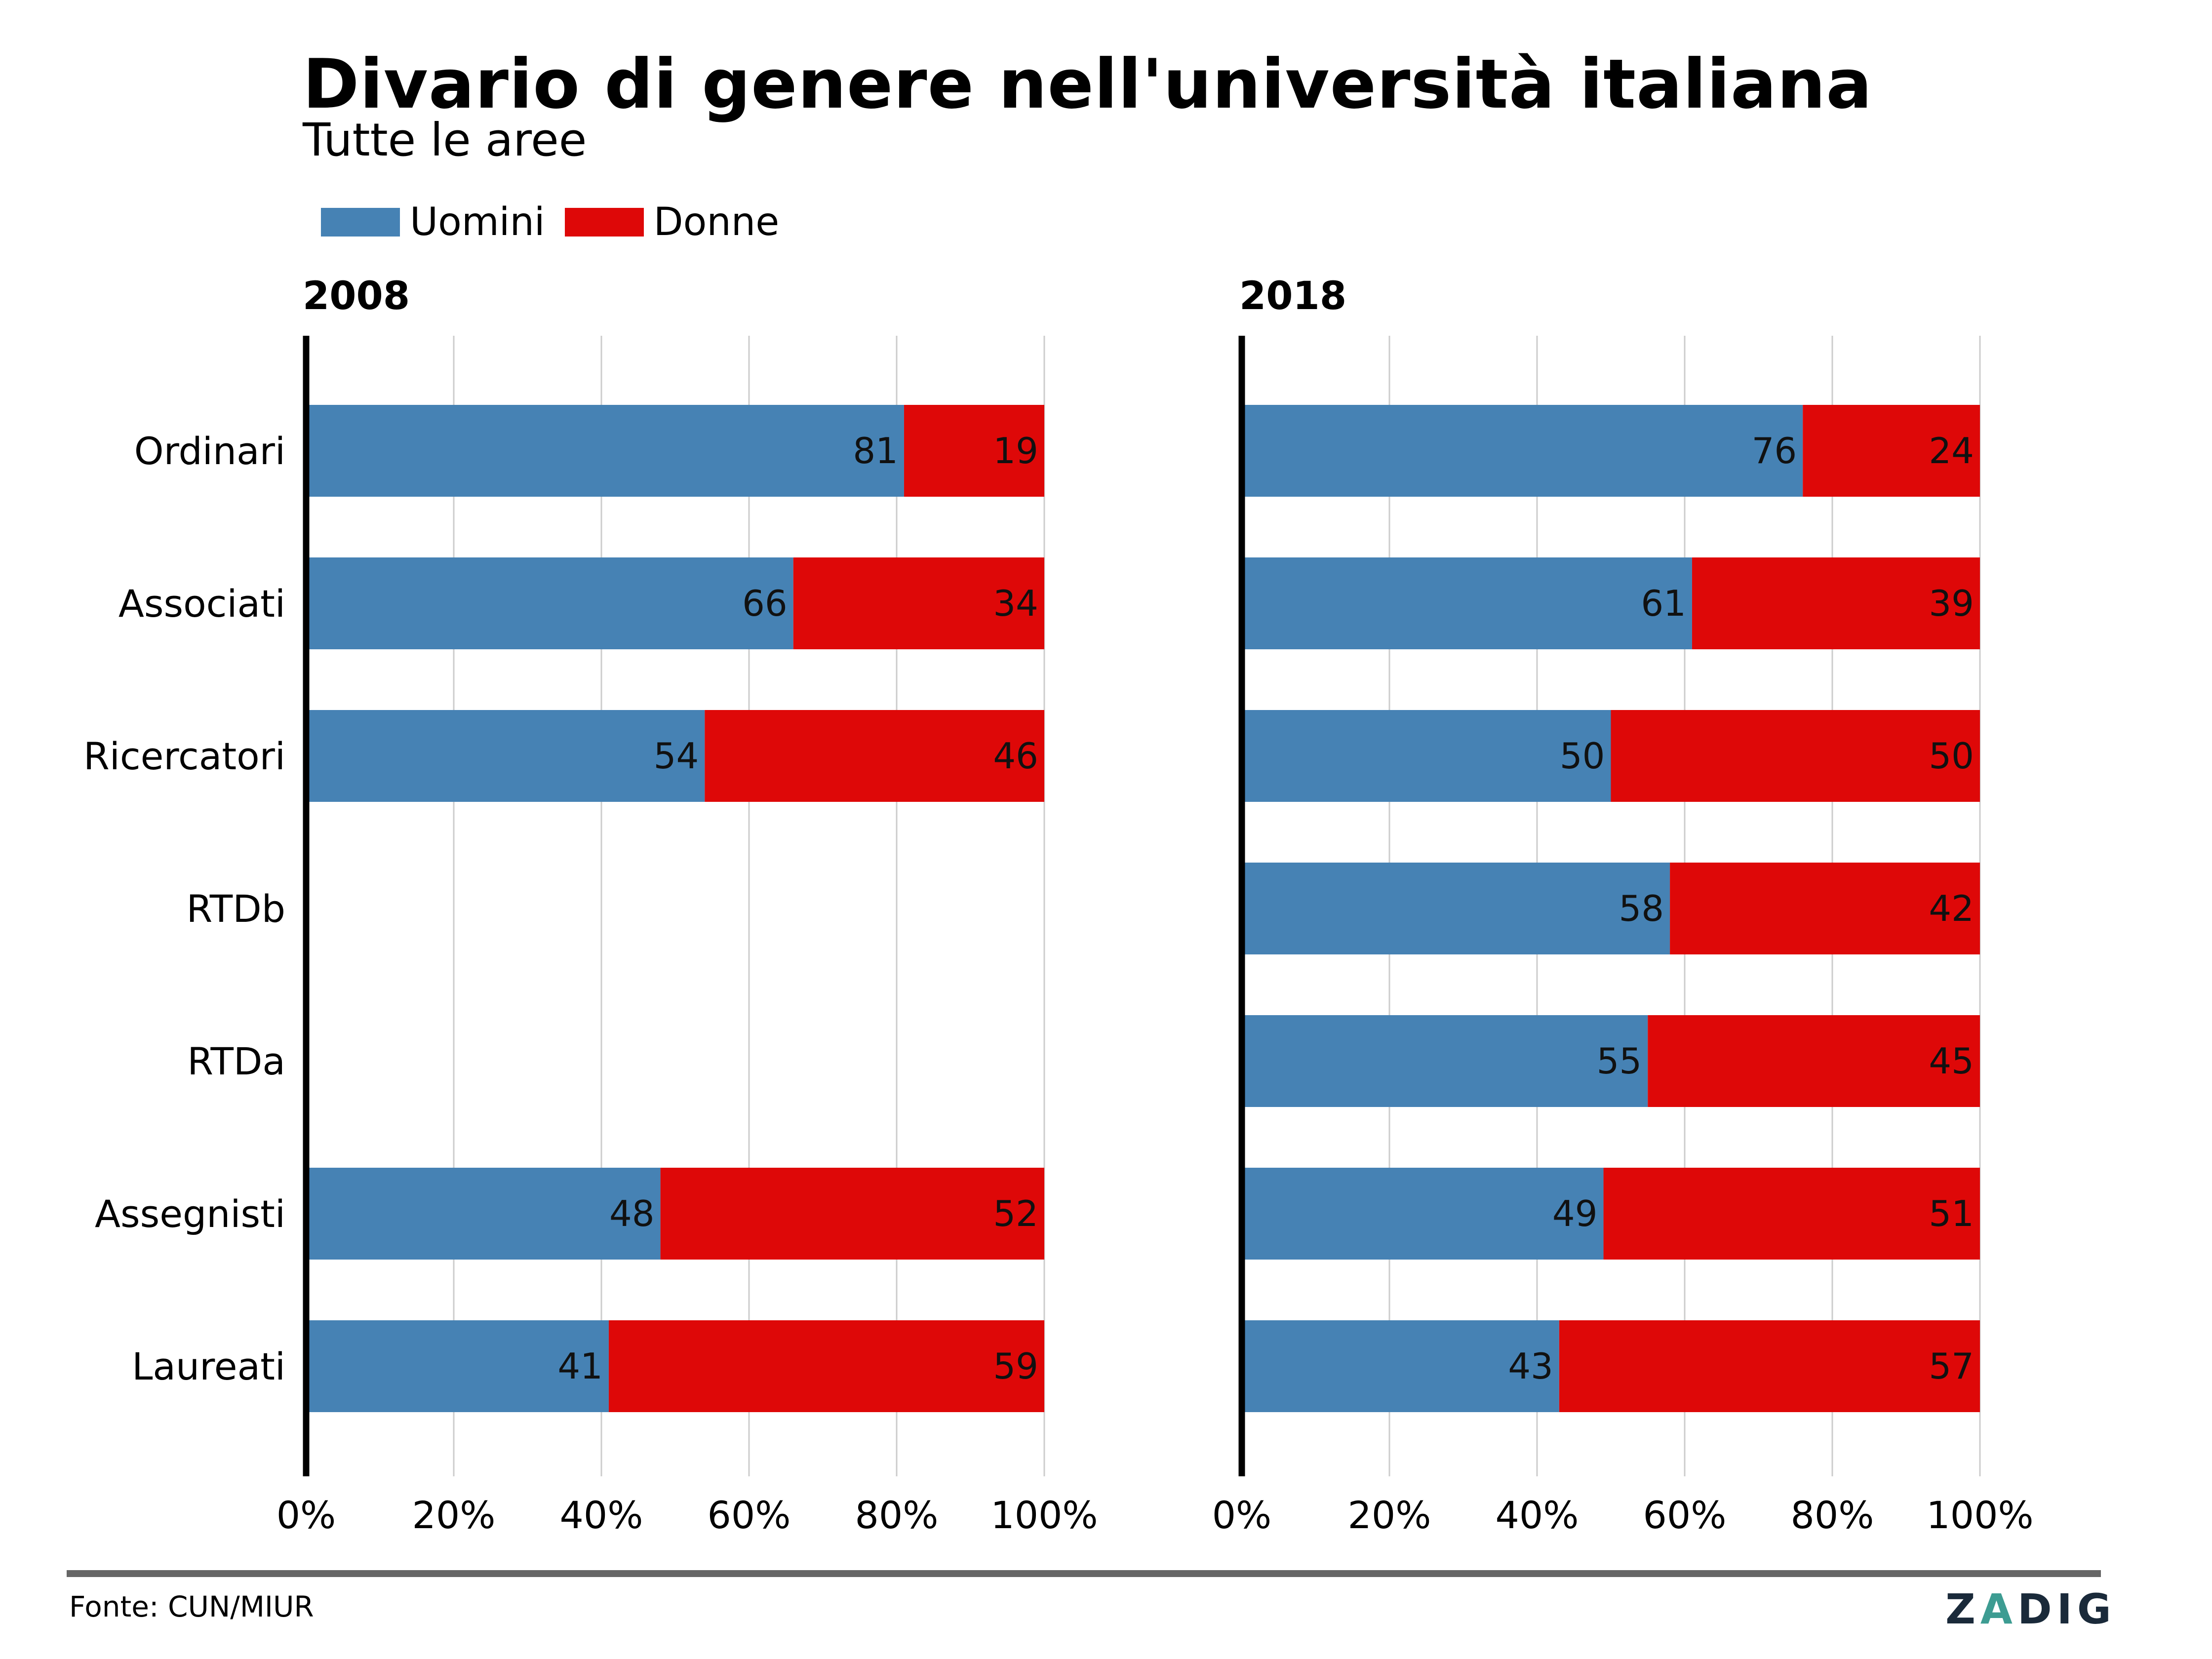 This screenshot has width=2212, height=1659. Describe the element at coordinates (876, 451) in the screenshot. I see `data-label-men: 81` at that location.